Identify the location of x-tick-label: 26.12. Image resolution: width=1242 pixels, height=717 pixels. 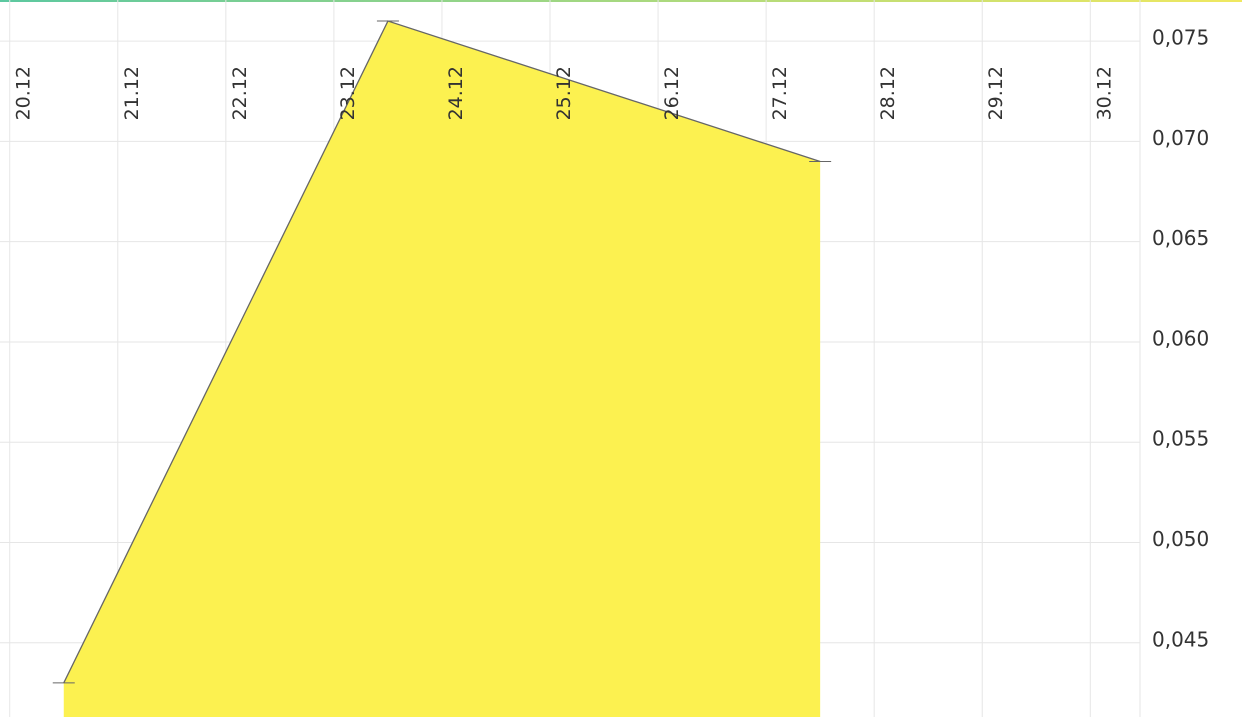
(672, 93).